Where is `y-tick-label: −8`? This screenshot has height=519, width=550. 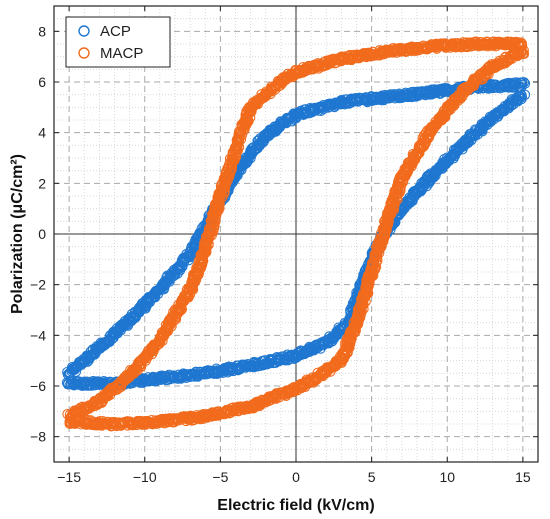
y-tick-label: −8 is located at coordinates (38, 437).